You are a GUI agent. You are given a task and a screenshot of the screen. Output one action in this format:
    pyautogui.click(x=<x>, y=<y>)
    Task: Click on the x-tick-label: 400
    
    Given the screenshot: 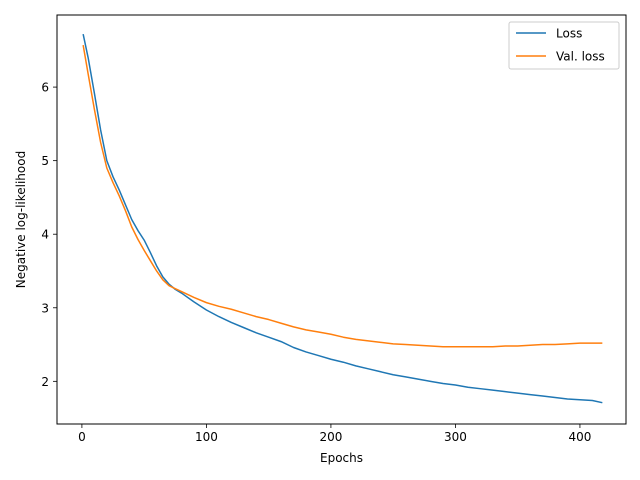 What is the action you would take?
    pyautogui.click(x=579, y=437)
    